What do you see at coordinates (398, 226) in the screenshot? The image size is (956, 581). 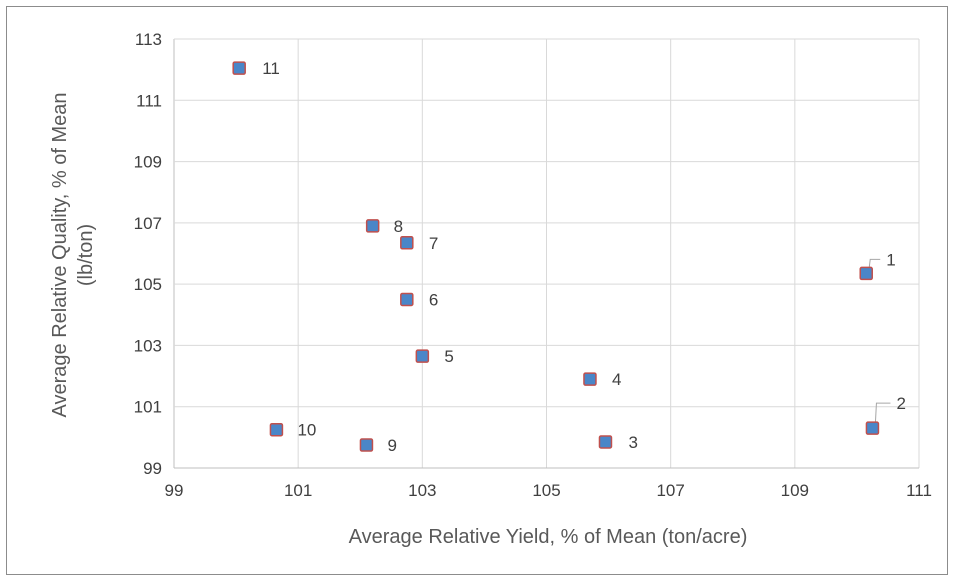 I see `data-label-8: 8` at bounding box center [398, 226].